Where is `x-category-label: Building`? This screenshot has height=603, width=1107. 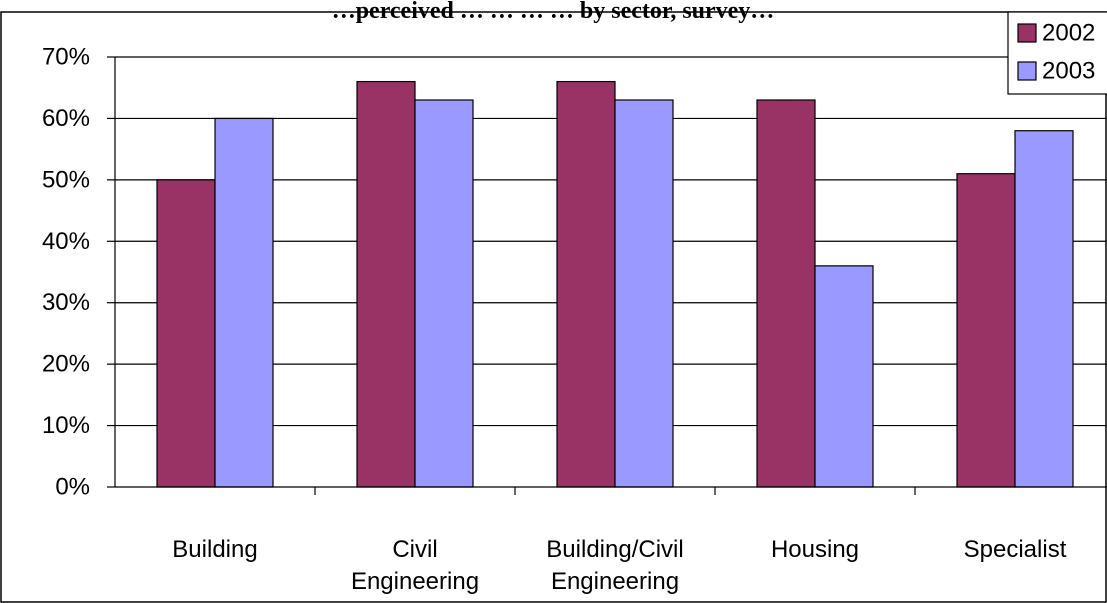
x-category-label: Building is located at coordinates (214, 549).